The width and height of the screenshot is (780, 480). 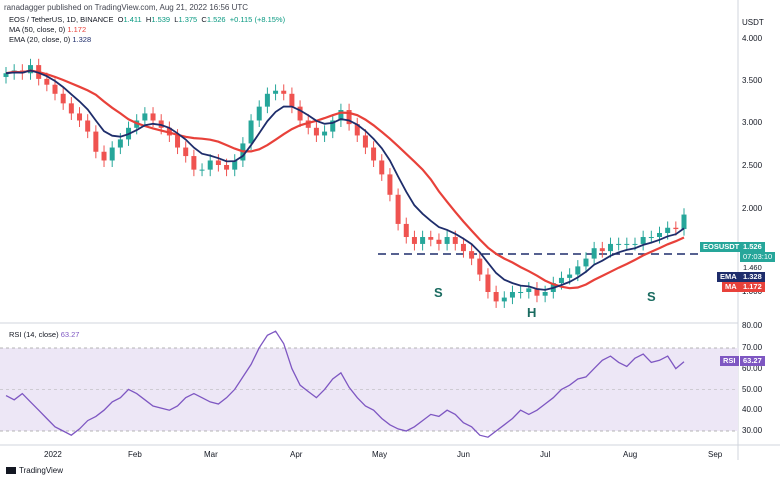 I want to click on rsi-tag-label: RSI, so click(x=729, y=361).